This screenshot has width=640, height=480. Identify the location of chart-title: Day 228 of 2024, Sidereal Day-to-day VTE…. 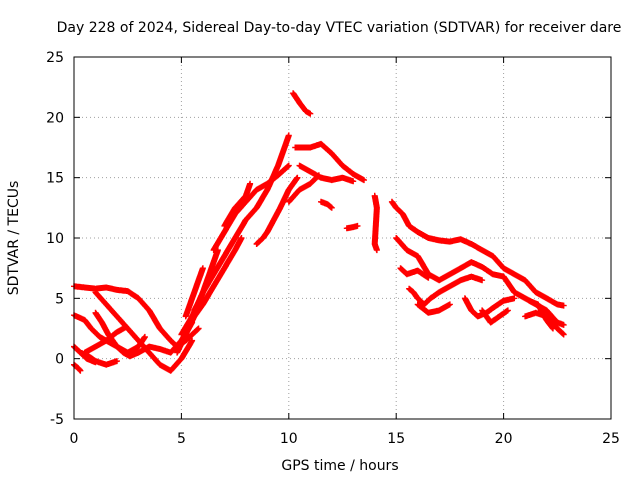
(339, 28).